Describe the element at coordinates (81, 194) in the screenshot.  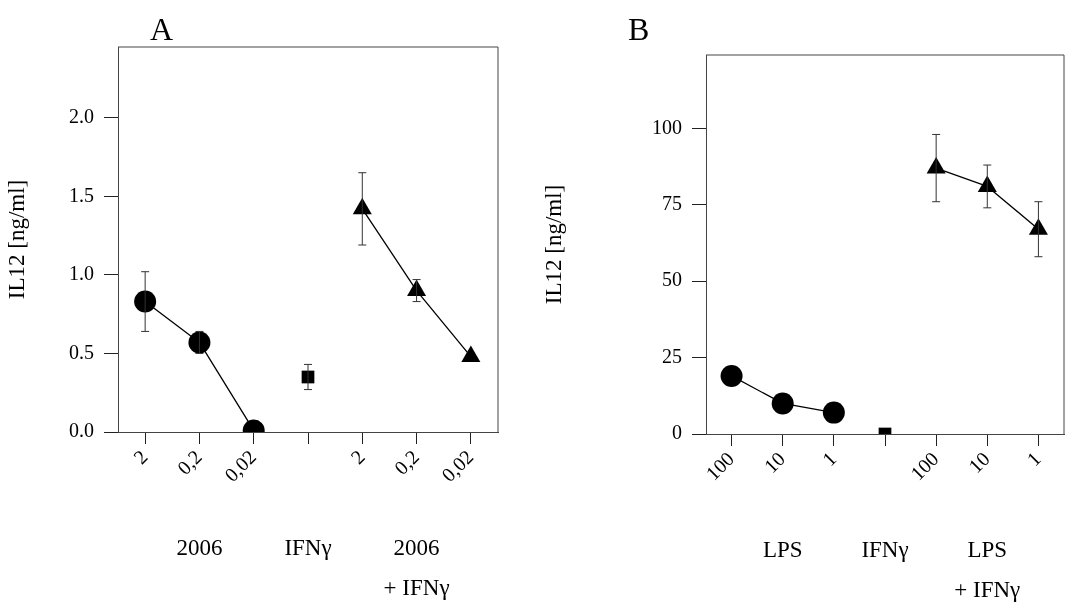
I see `y-tick-label: 1.5` at that location.